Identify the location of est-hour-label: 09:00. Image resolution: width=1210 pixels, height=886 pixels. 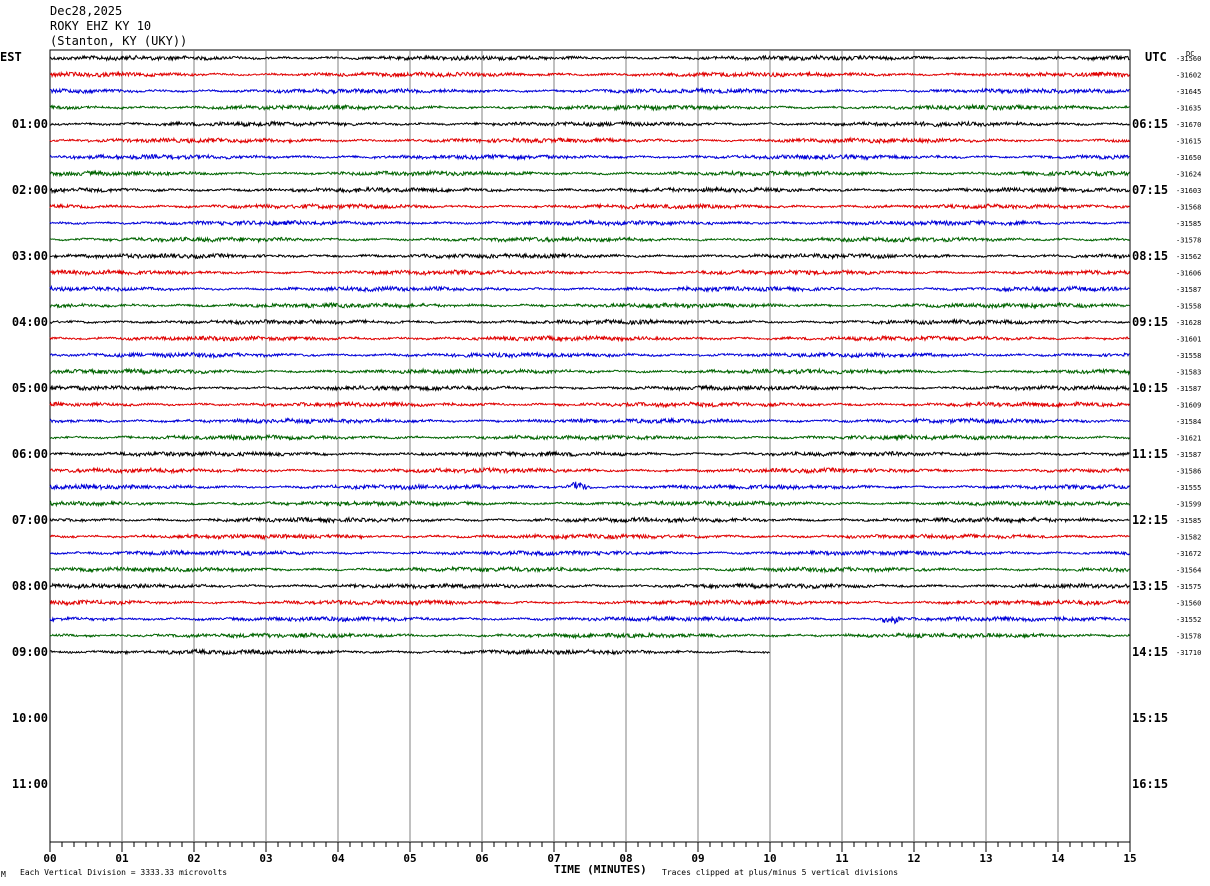
(30, 652).